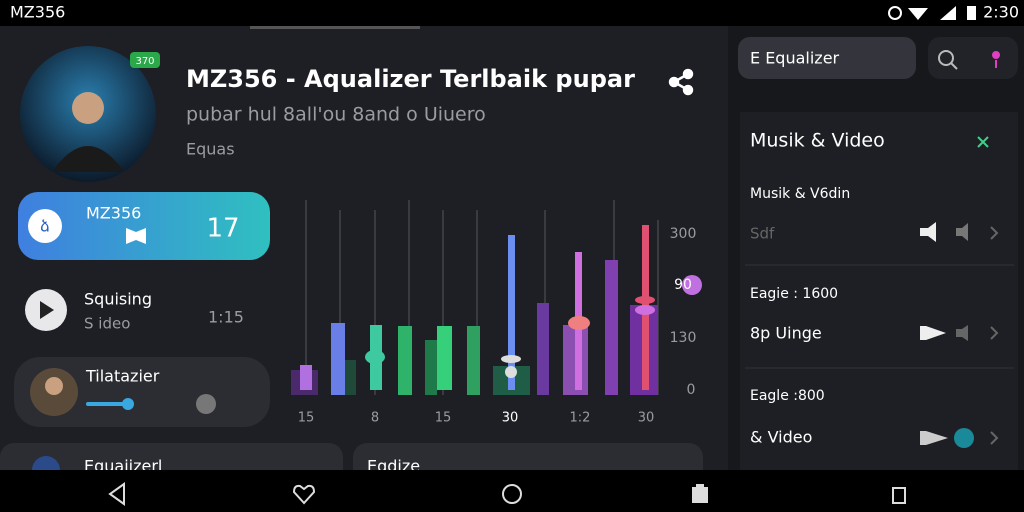 The height and width of the screenshot is (512, 1024). I want to click on eq-scale-label: 90, so click(683, 285).